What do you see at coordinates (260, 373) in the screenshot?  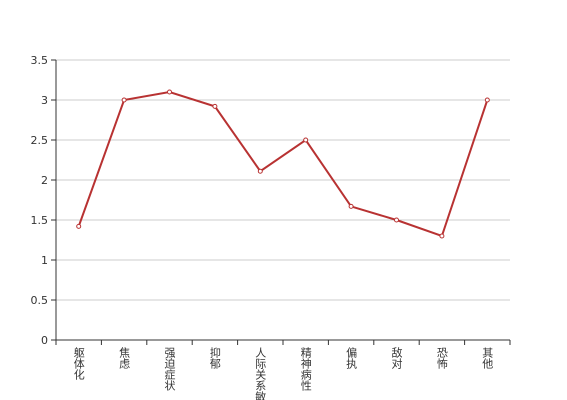 I see `x-tick-label: 人际关系敏感` at bounding box center [260, 373].